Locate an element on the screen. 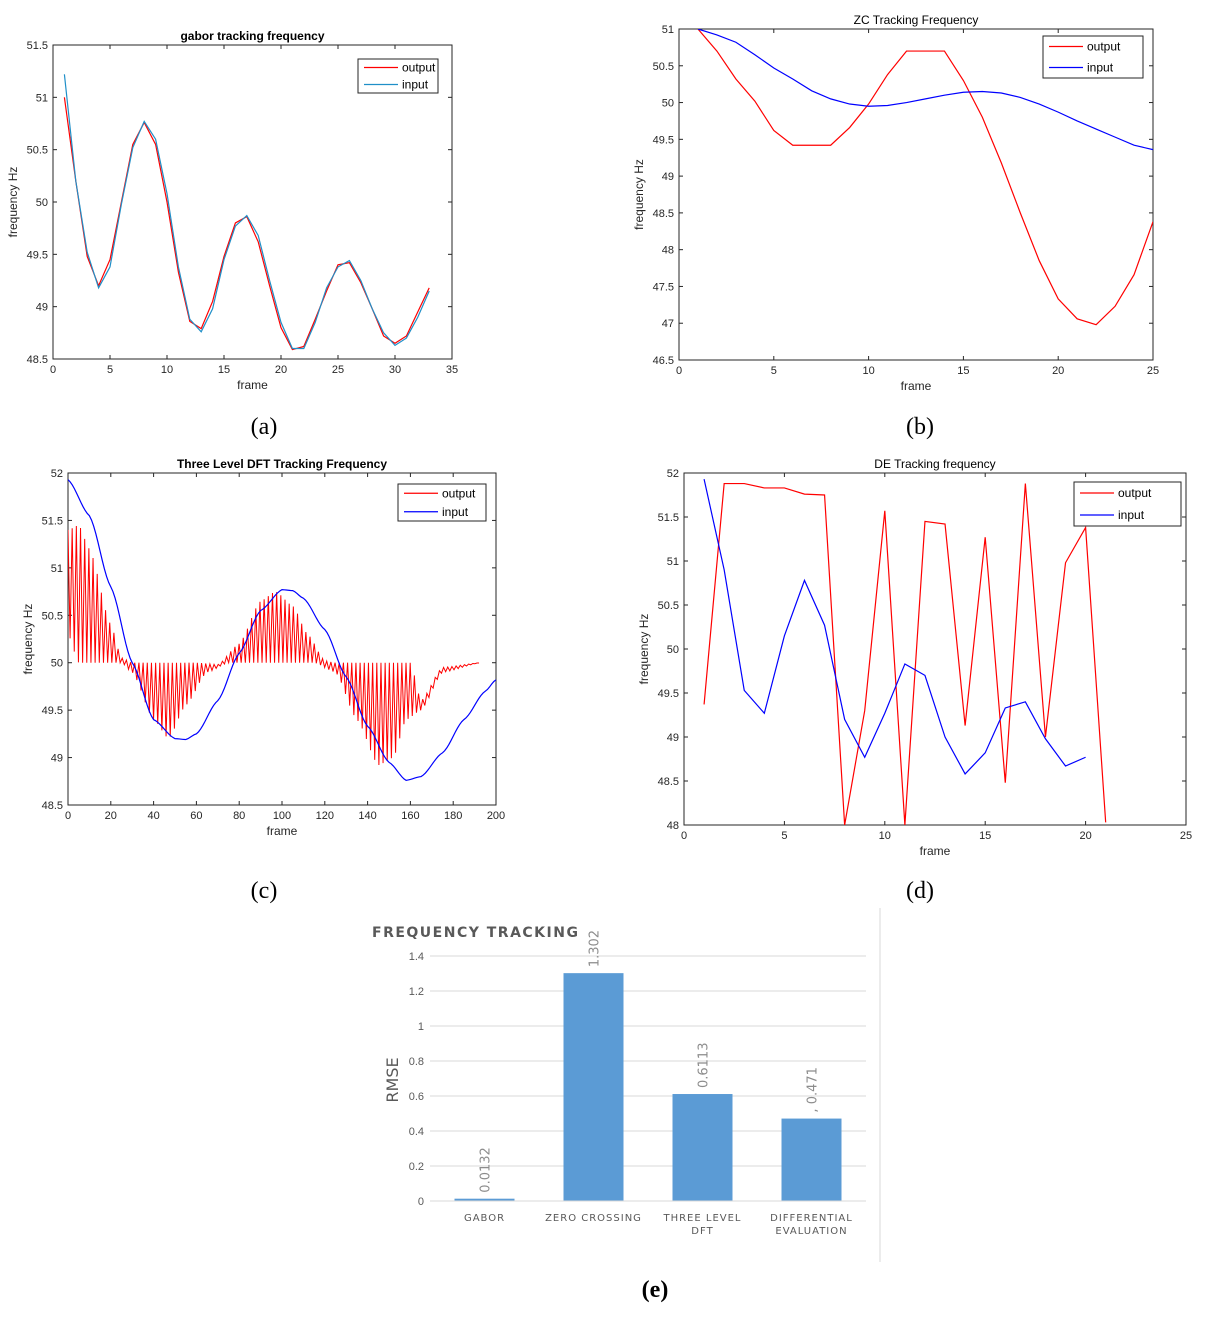 Image resolution: width=1205 pixels, height=1318 pixels. y-tick-label: 0.6 is located at coordinates (416, 1097).